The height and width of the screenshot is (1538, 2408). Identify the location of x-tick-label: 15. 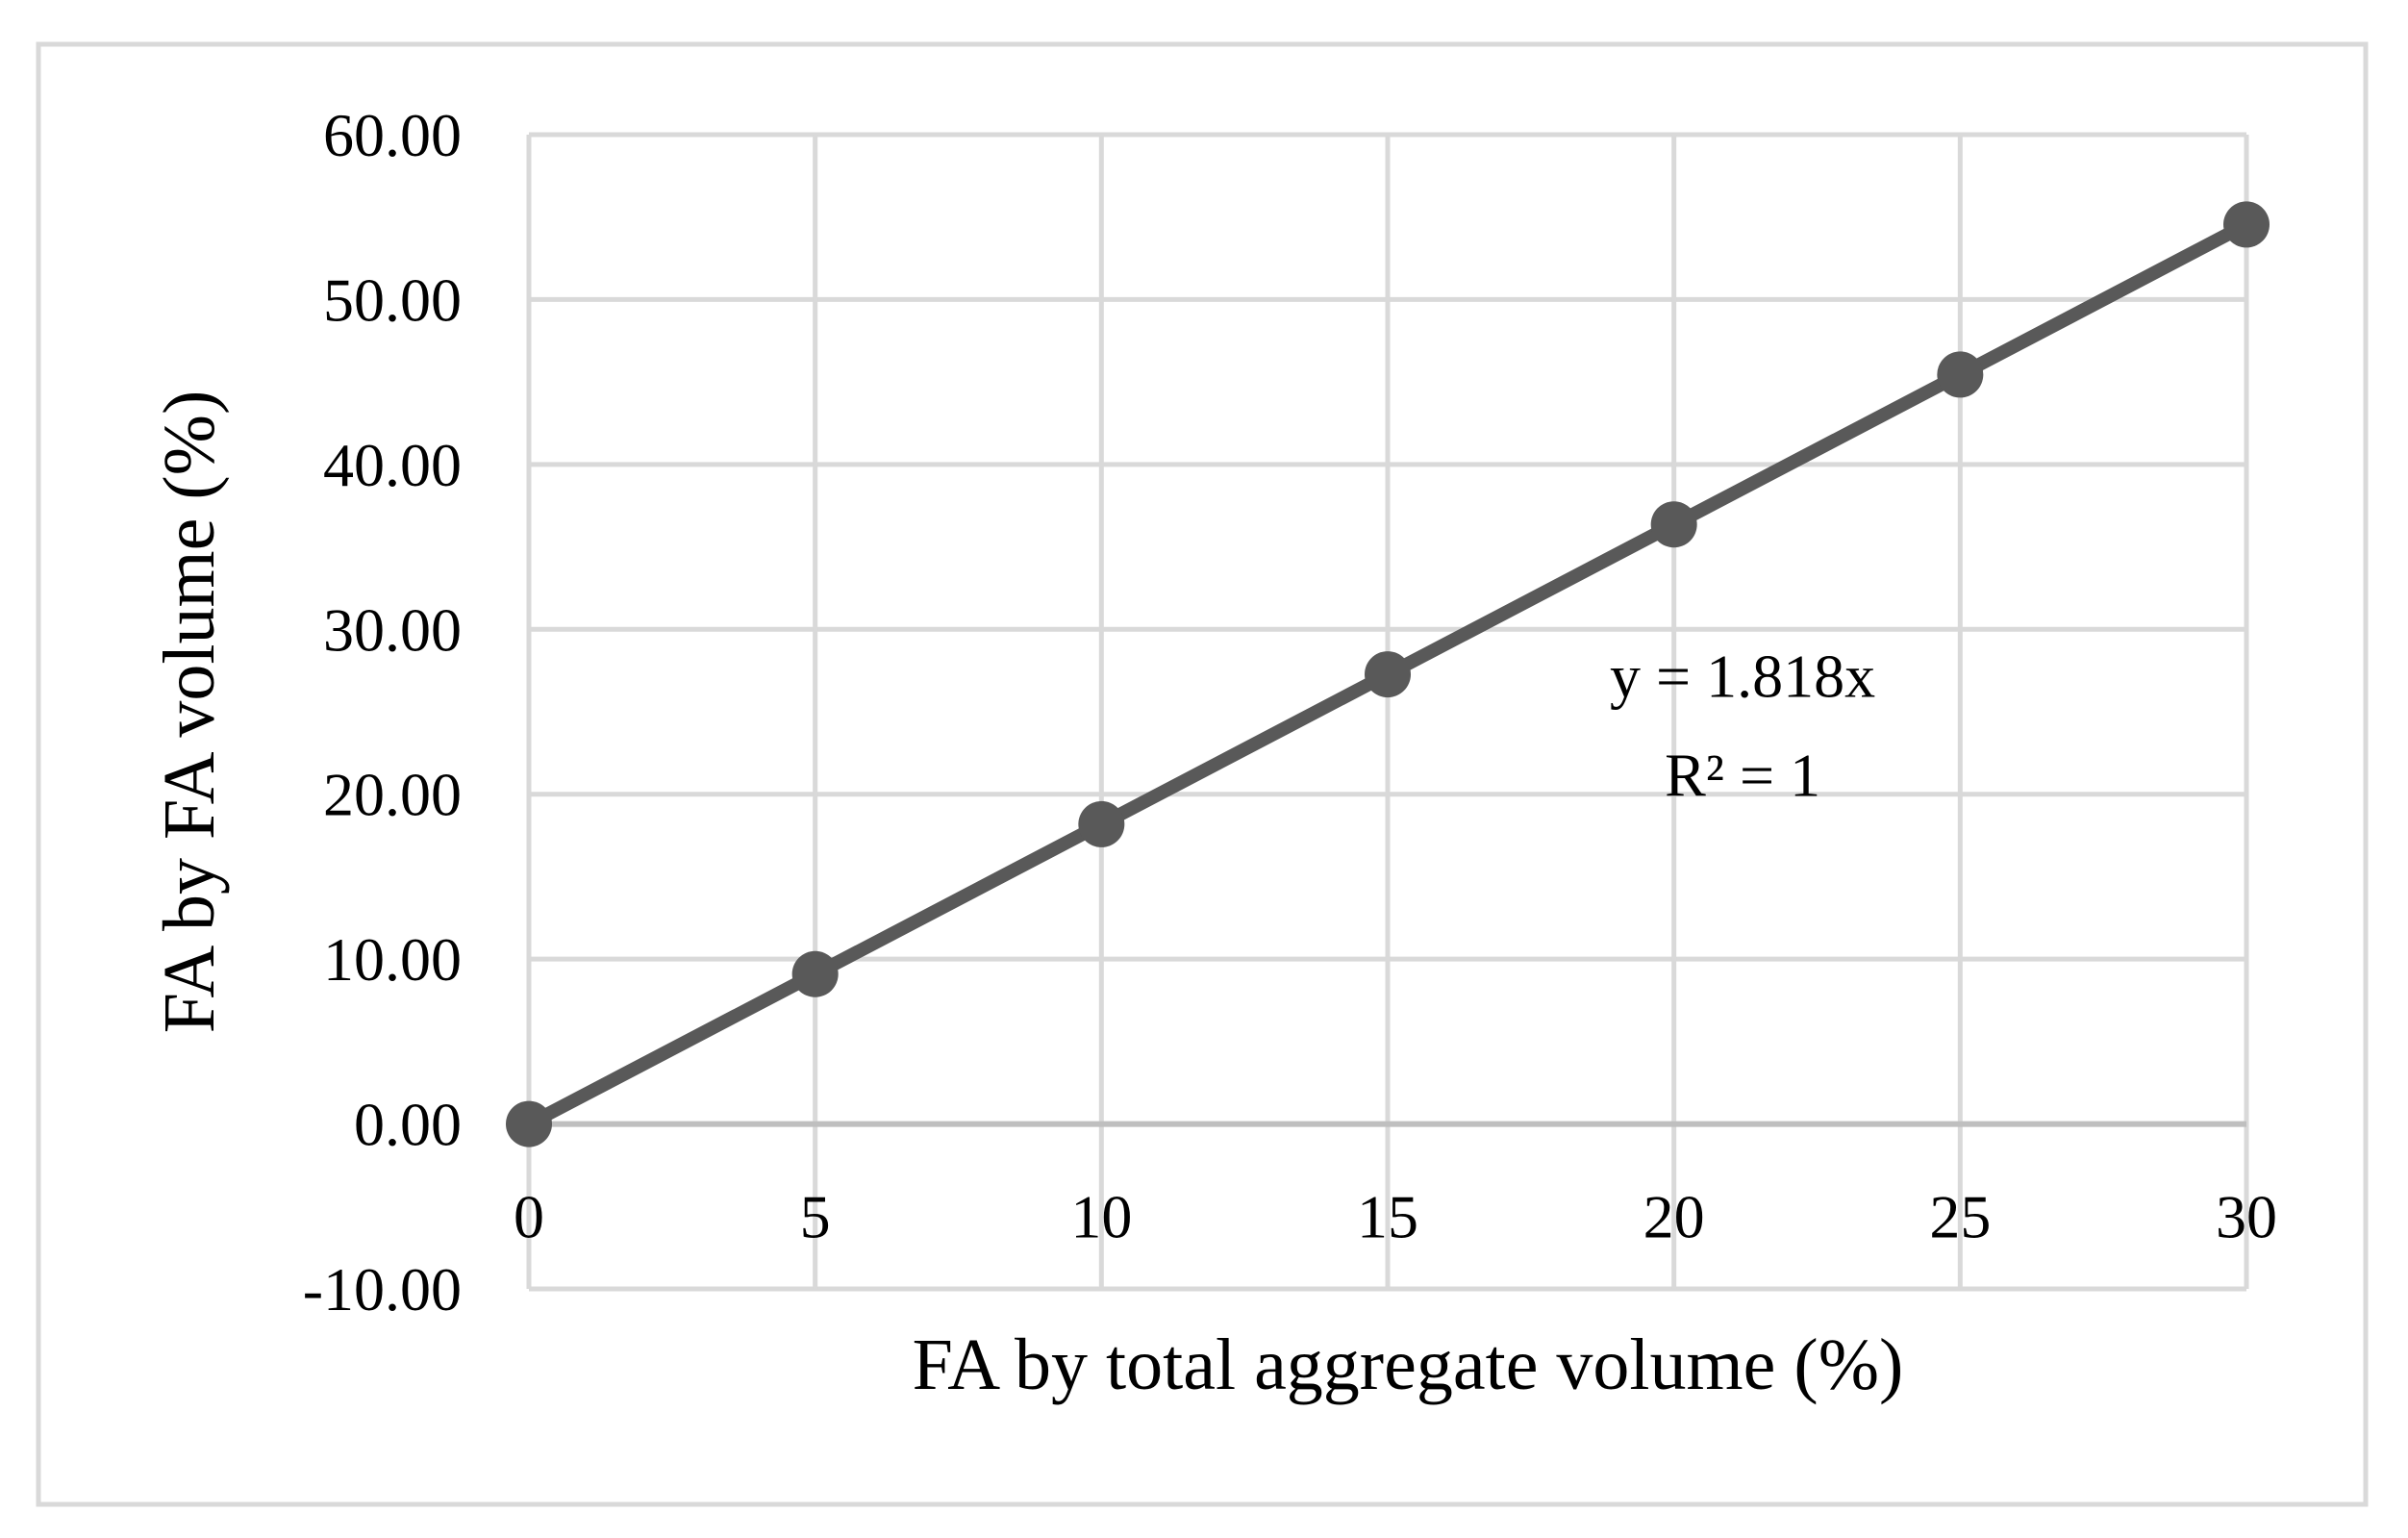
(1387, 1217).